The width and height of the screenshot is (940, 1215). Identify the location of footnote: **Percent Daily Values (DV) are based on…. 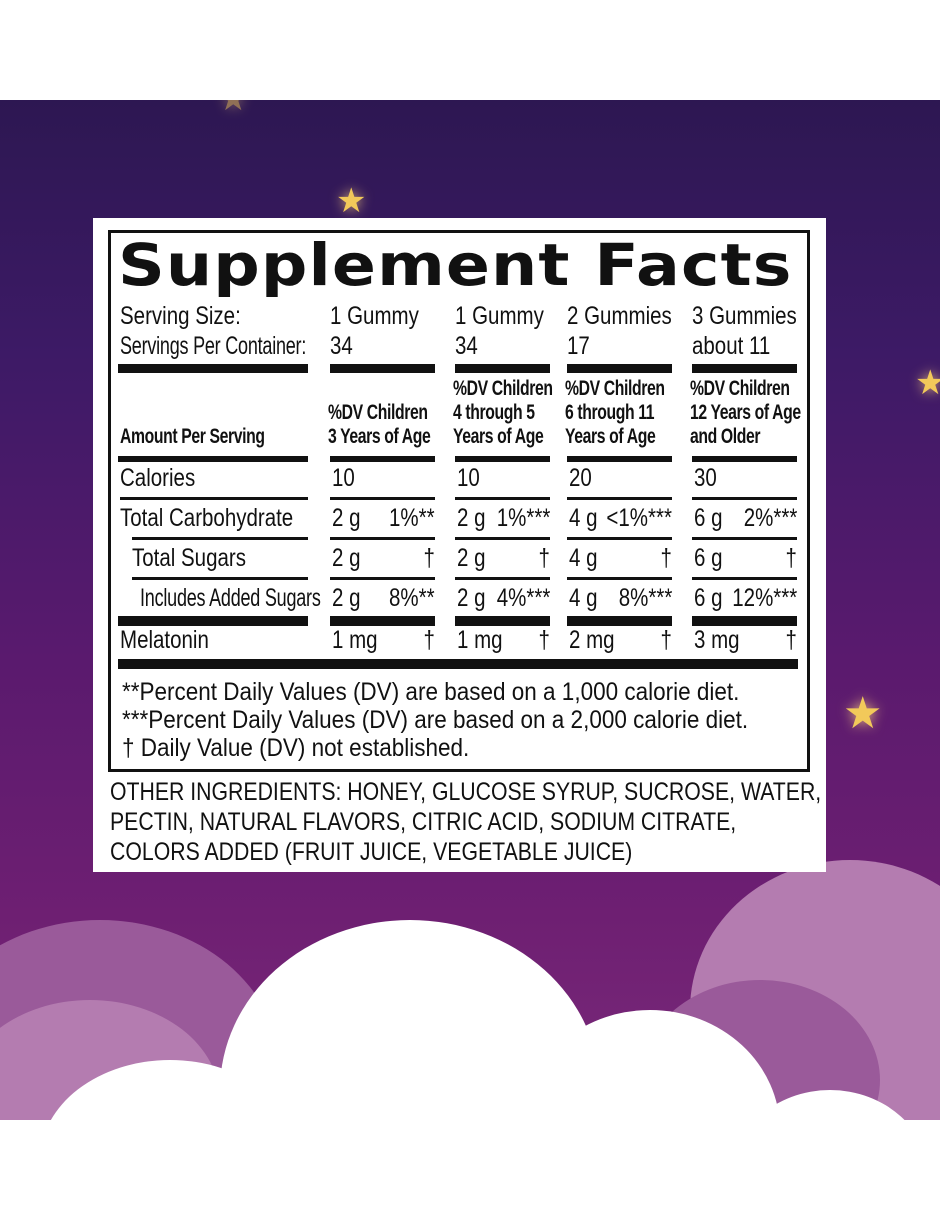
(431, 692).